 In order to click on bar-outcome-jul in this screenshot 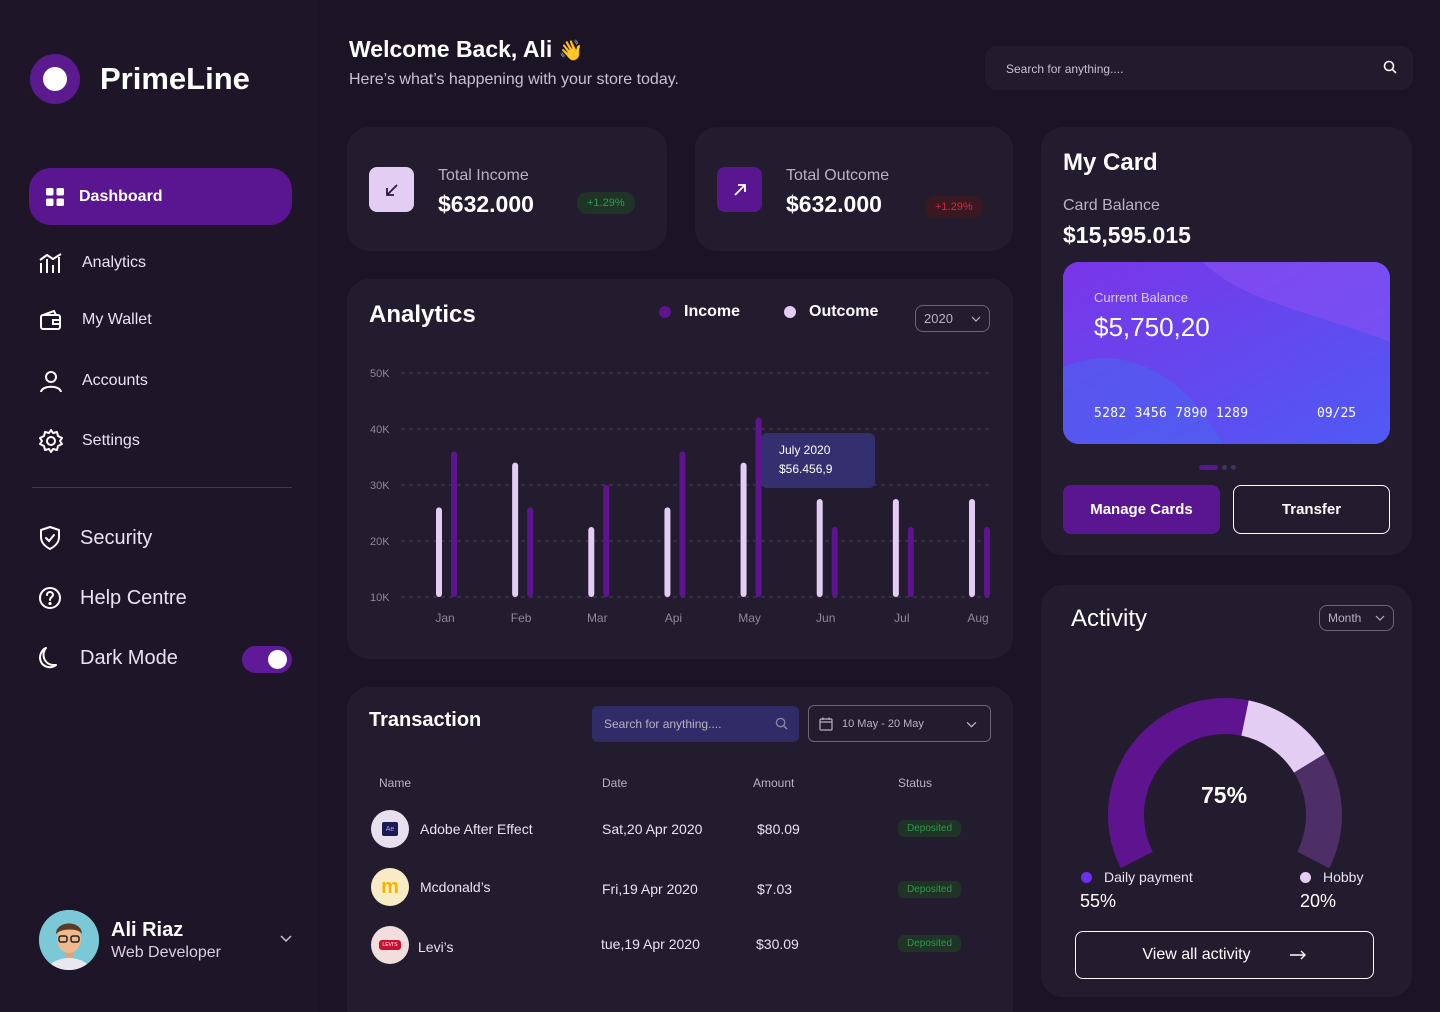, I will do `click(895, 548)`.